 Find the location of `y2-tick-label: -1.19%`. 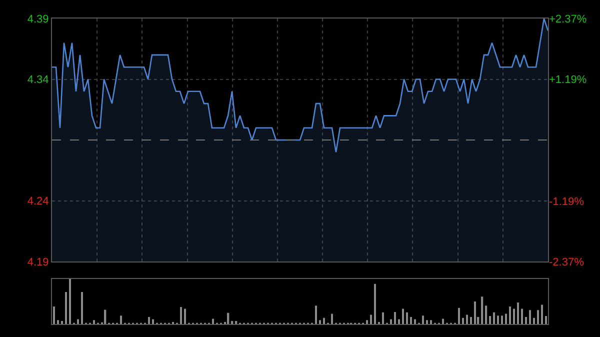

y2-tick-label: -1.19% is located at coordinates (566, 202).